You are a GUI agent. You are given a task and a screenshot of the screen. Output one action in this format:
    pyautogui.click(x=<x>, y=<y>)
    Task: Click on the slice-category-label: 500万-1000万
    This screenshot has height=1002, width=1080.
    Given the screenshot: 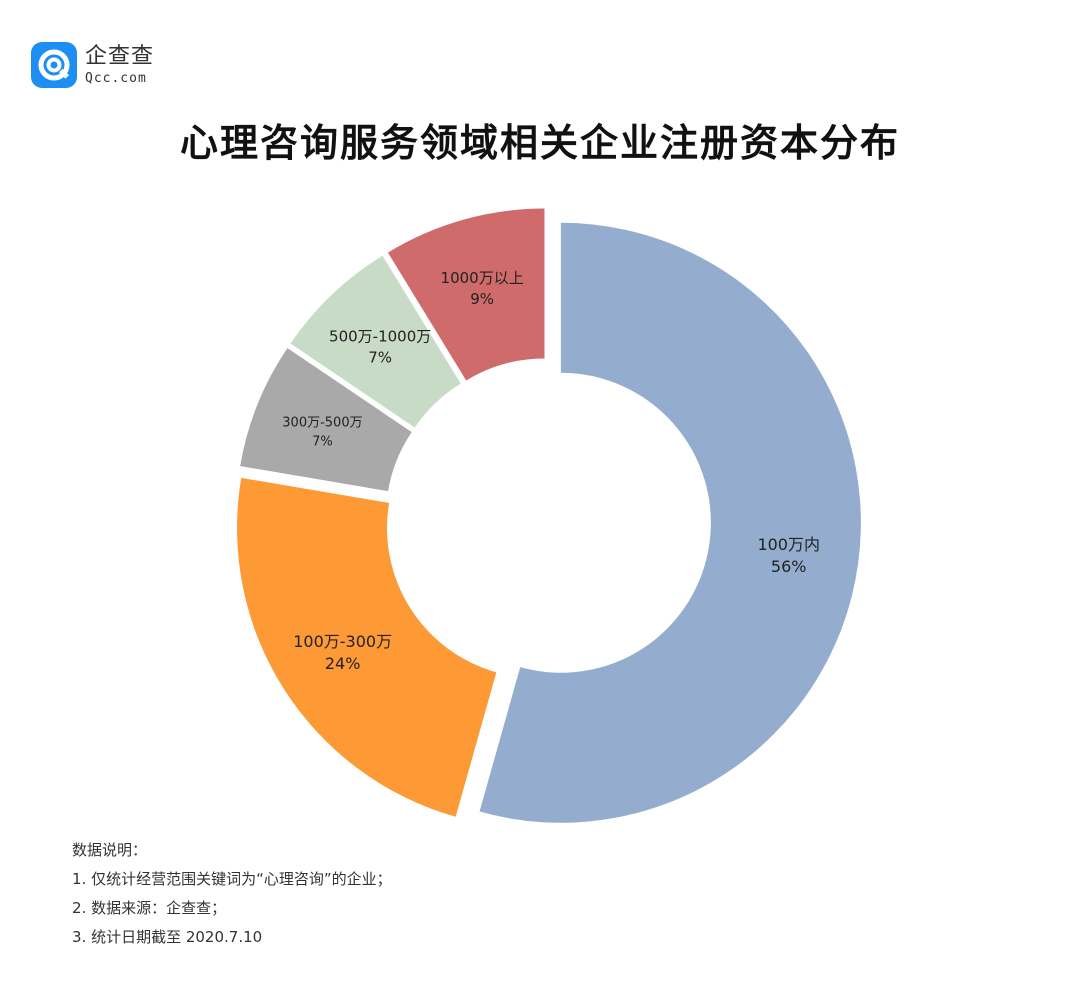 What is the action you would take?
    pyautogui.click(x=380, y=336)
    